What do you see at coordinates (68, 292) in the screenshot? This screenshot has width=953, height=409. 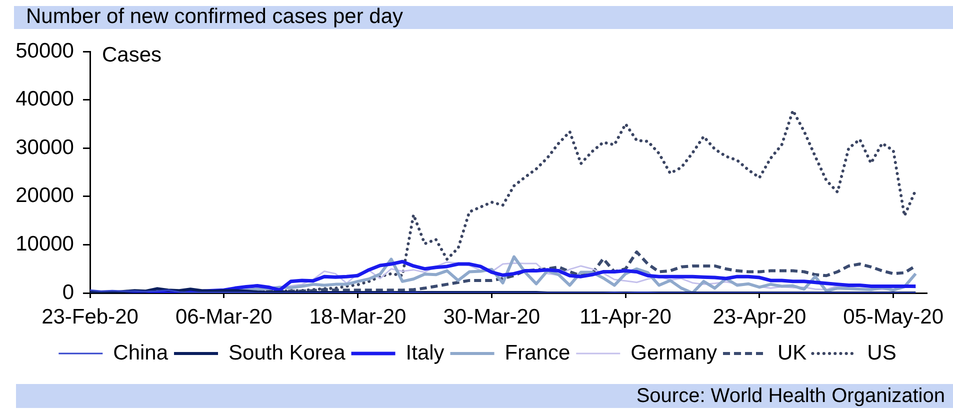 I see `y-tick-label: 0` at bounding box center [68, 292].